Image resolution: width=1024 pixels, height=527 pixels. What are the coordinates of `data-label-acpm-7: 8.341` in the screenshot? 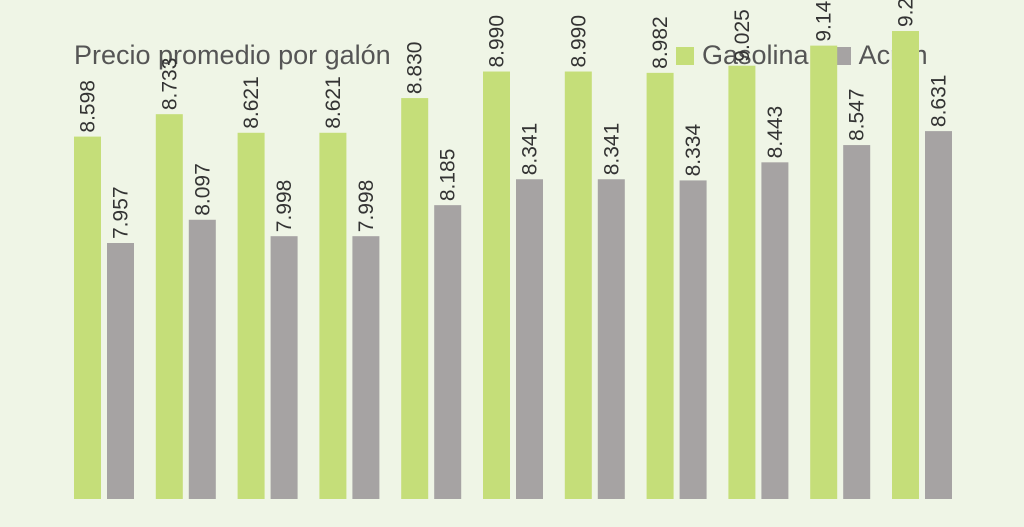 It's located at (611, 149).